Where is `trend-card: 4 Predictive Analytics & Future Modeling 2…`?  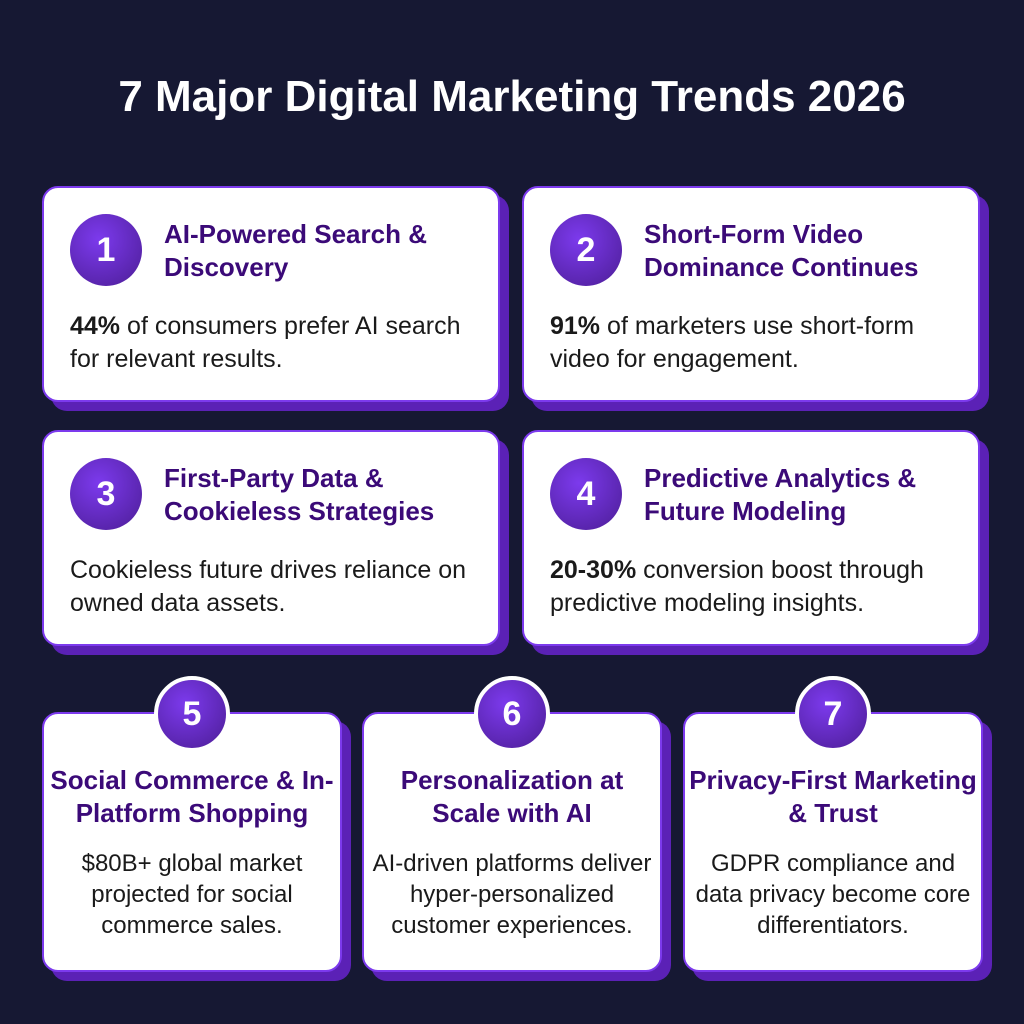 trend-card: 4 Predictive Analytics & Future Modeling 2… is located at coordinates (751, 538).